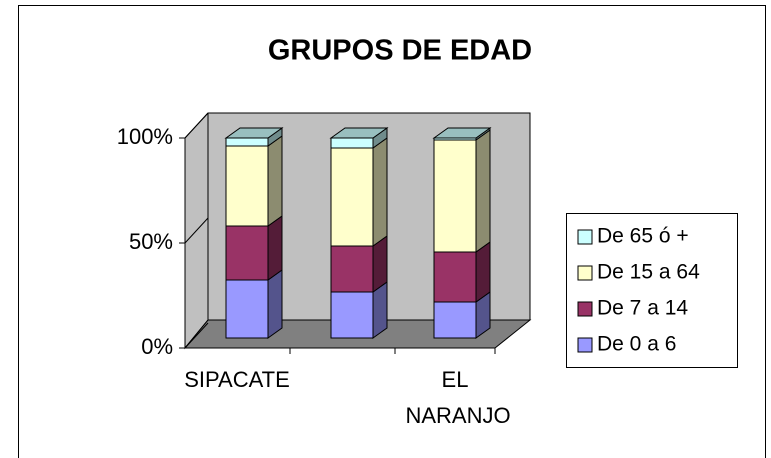 Image resolution: width=771 pixels, height=458 pixels. What do you see at coordinates (237, 379) in the screenshot?
I see `x-tick-label: SIPACATE` at bounding box center [237, 379].